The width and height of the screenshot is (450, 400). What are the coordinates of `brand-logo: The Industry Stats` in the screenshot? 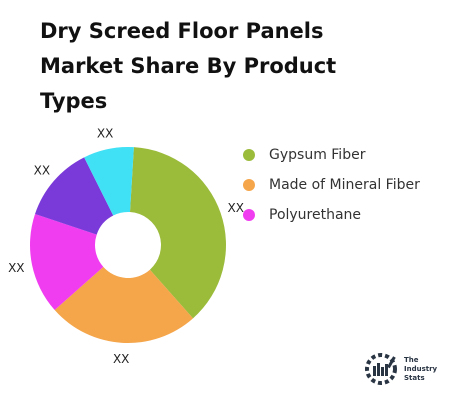 It's located at (400, 369).